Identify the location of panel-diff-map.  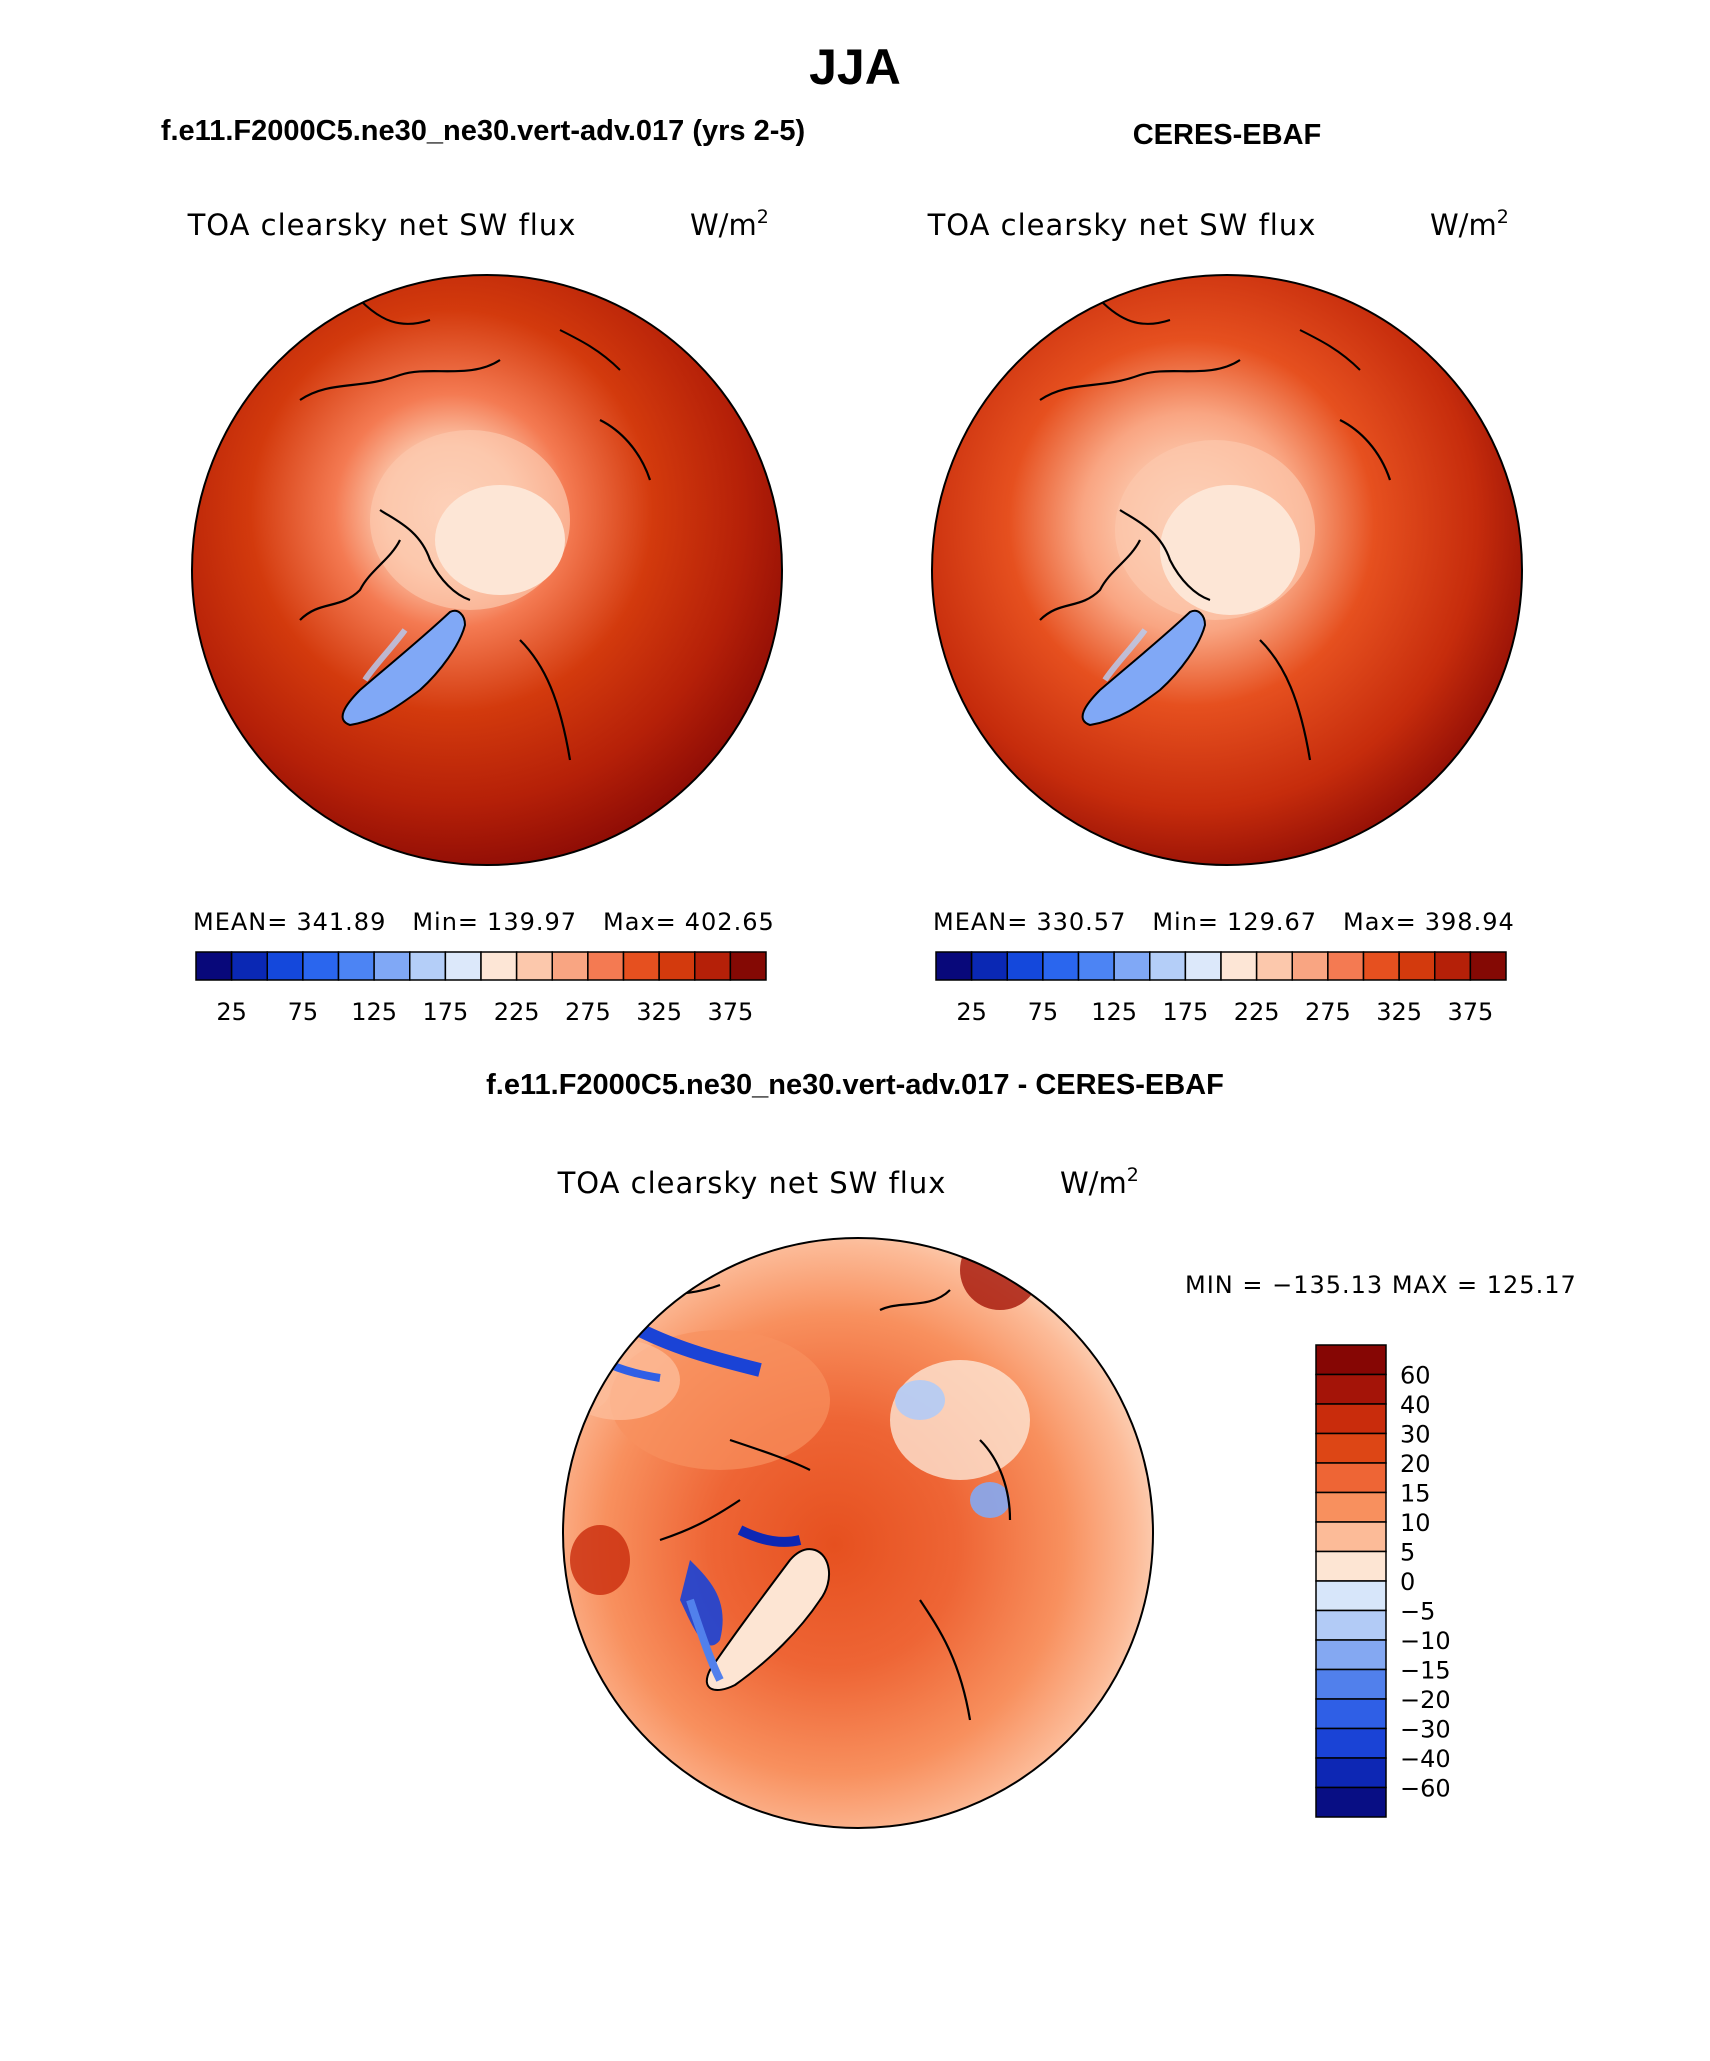
(858, 1533).